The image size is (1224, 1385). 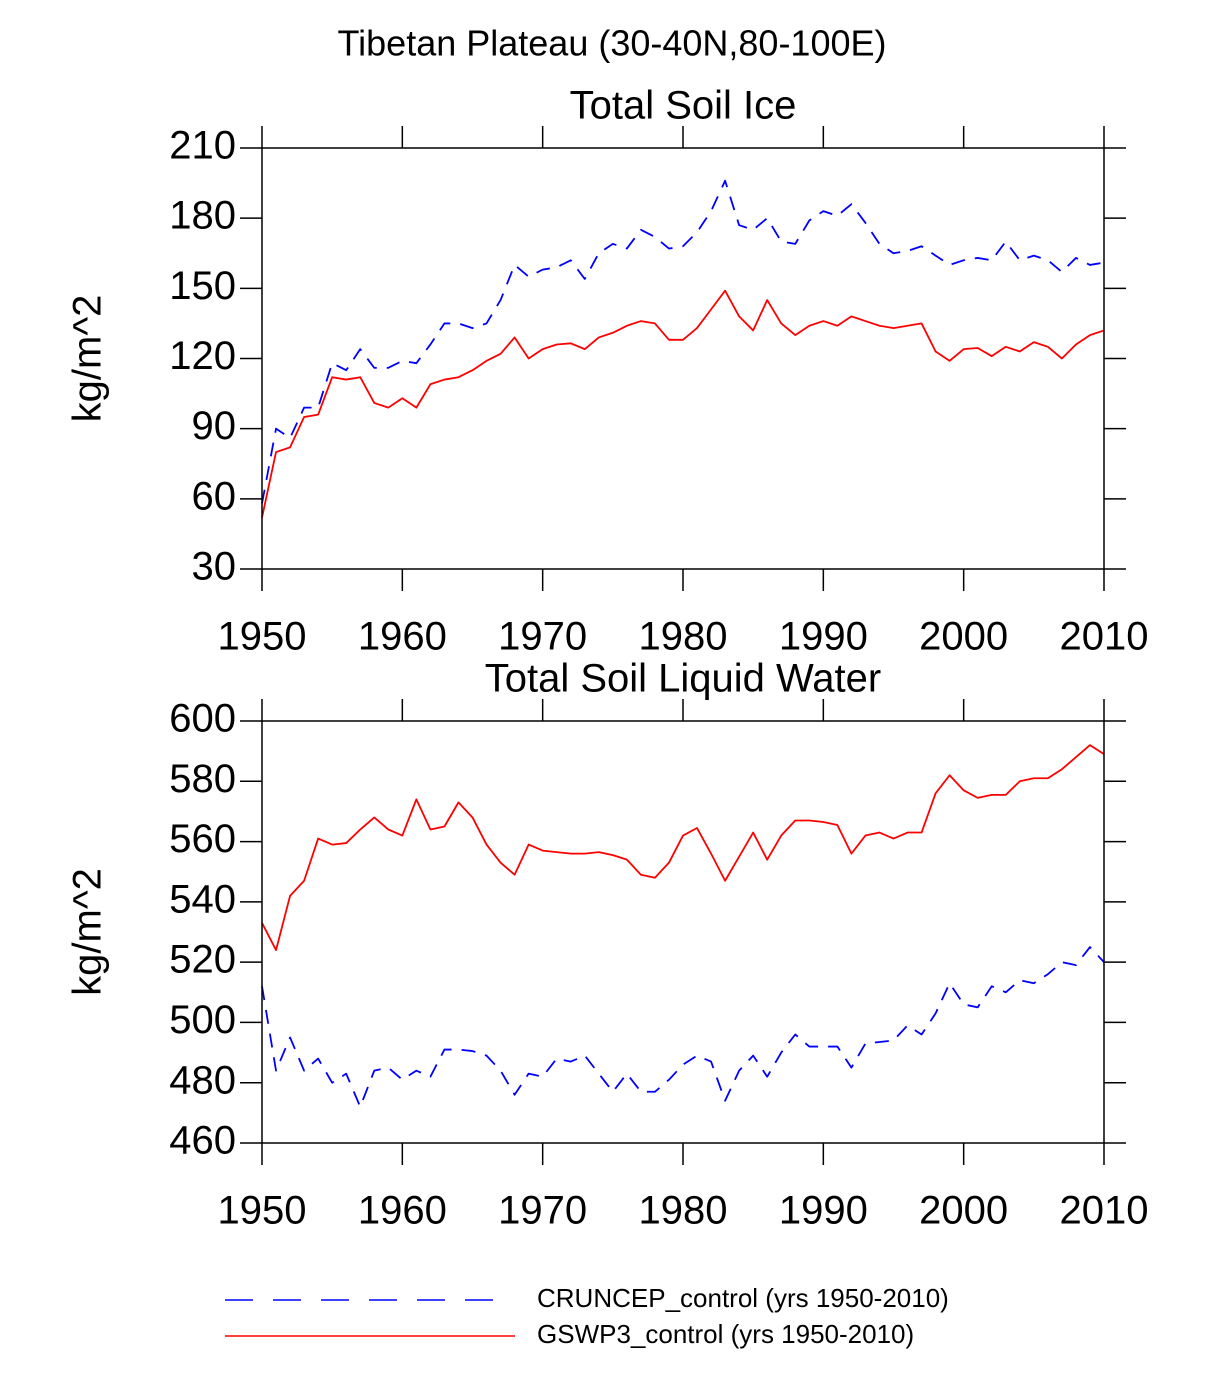 What do you see at coordinates (612, 43) in the screenshot?
I see `page-title: Tibetan Plateau (30-40N,80-100E)` at bounding box center [612, 43].